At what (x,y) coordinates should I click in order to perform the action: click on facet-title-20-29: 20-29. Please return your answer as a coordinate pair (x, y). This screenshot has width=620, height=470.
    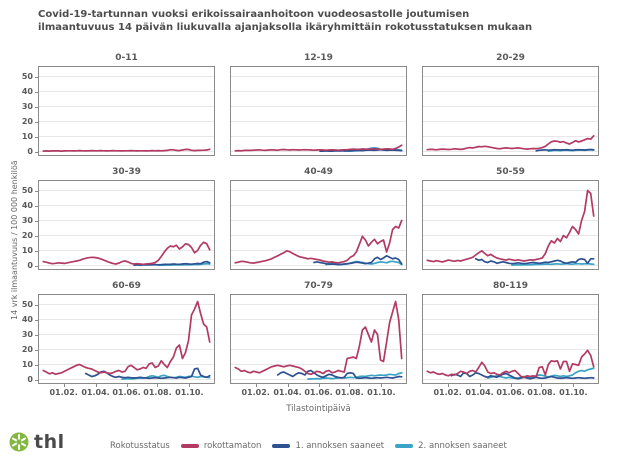
    Looking at the image, I should click on (510, 58).